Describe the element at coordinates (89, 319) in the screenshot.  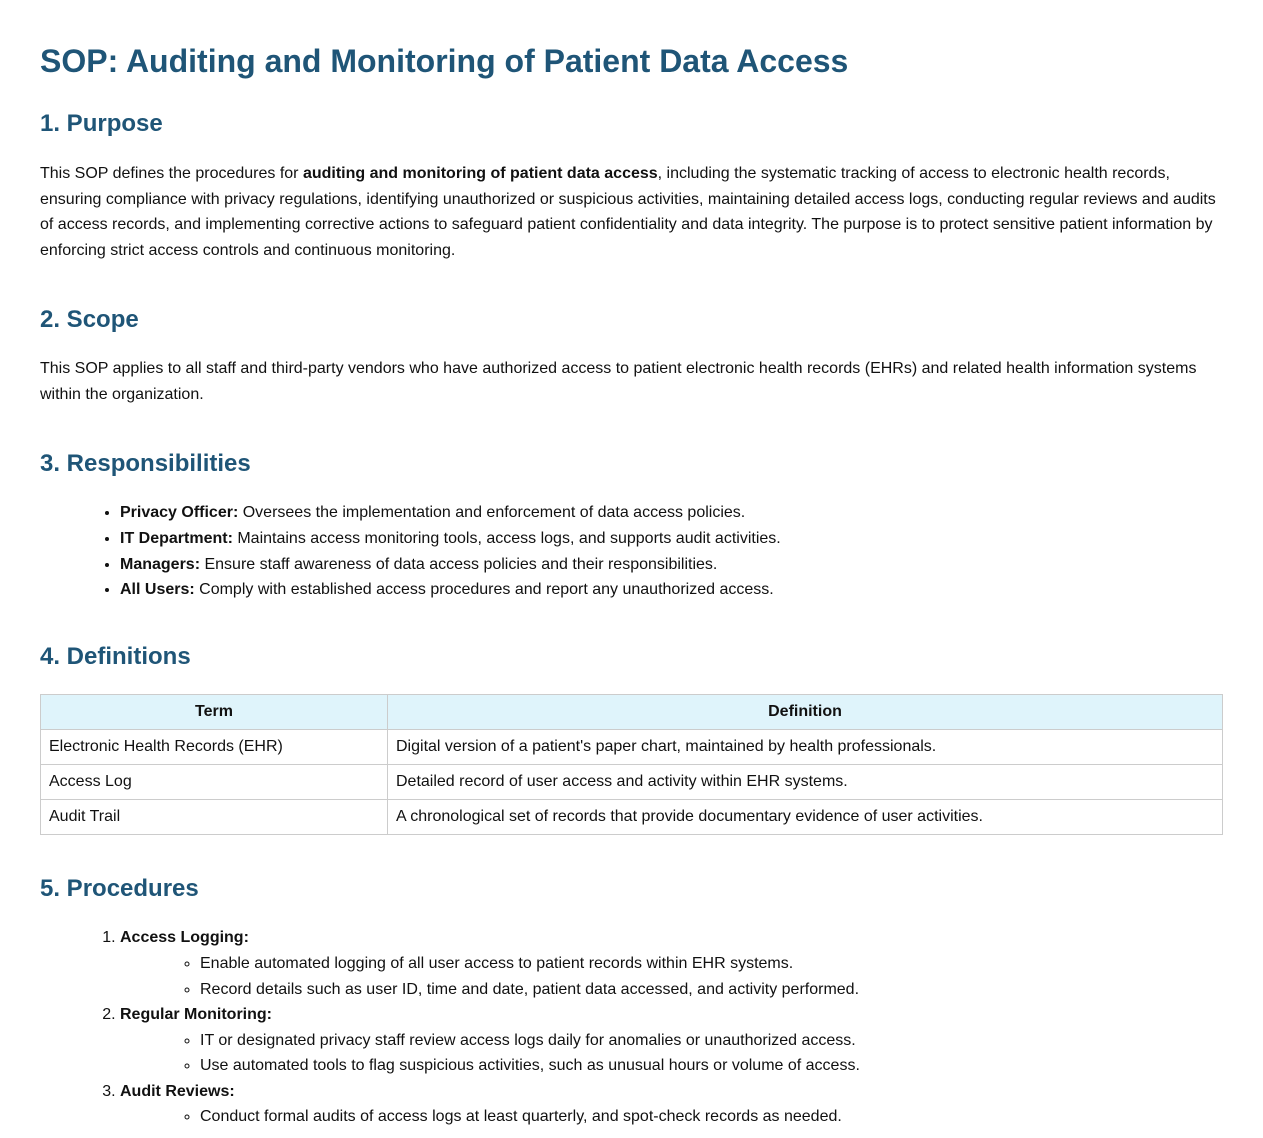
I see `scope-heading: 2. Scope` at that location.